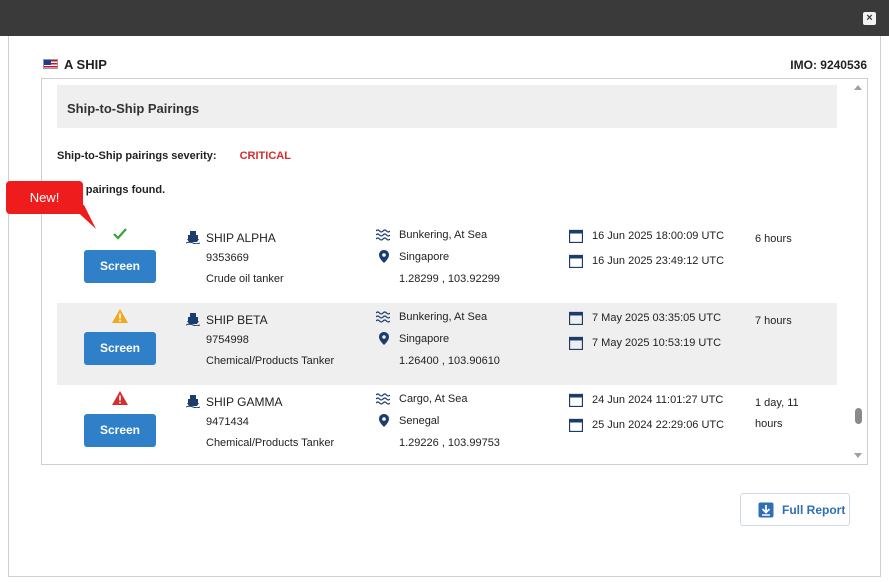 This screenshot has width=889, height=582. What do you see at coordinates (83, 217) in the screenshot?
I see `badge-pointer-icon` at bounding box center [83, 217].